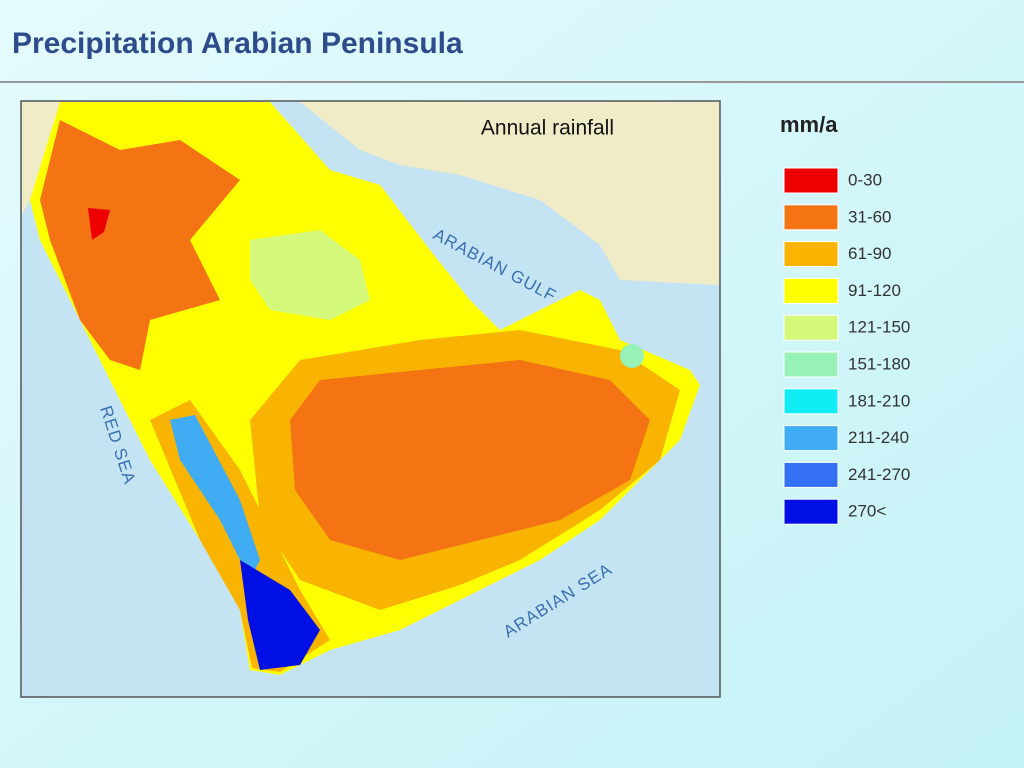 The width and height of the screenshot is (1024, 768). What do you see at coordinates (494, 193) in the screenshot?
I see `northern-land` at bounding box center [494, 193].